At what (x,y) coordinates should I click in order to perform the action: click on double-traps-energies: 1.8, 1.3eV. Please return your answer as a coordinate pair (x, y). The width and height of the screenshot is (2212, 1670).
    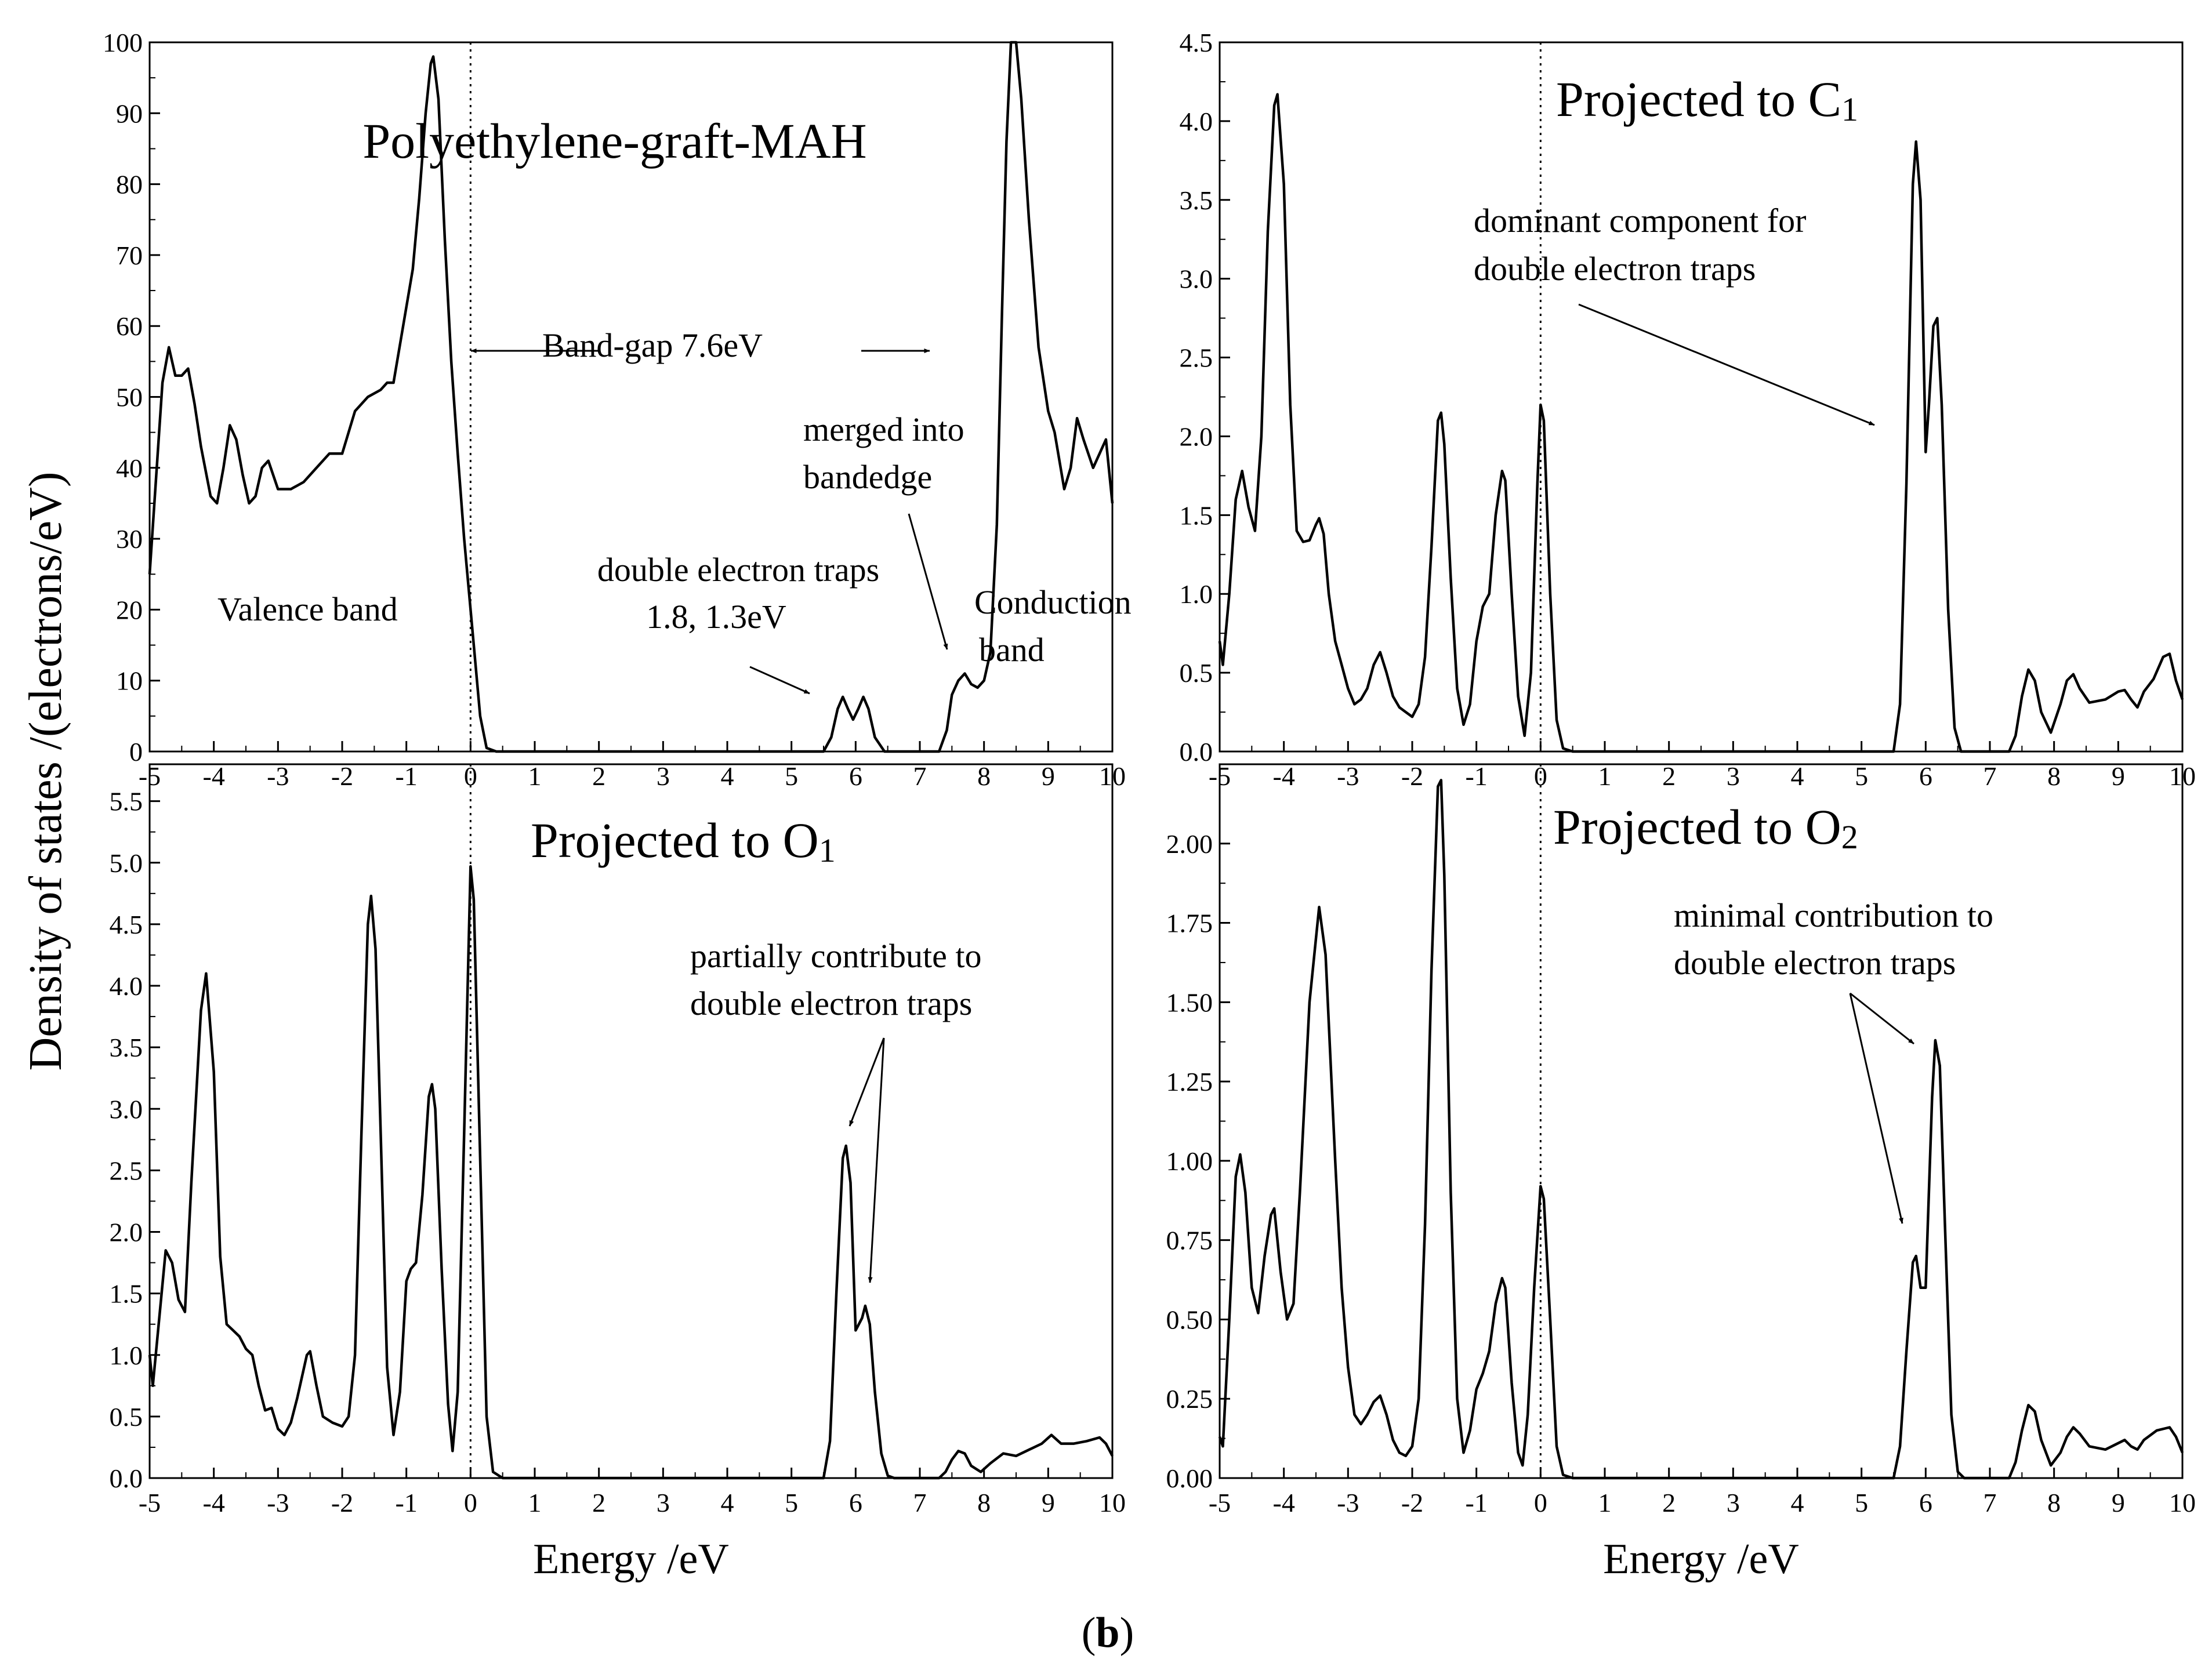
    Looking at the image, I should click on (716, 617).